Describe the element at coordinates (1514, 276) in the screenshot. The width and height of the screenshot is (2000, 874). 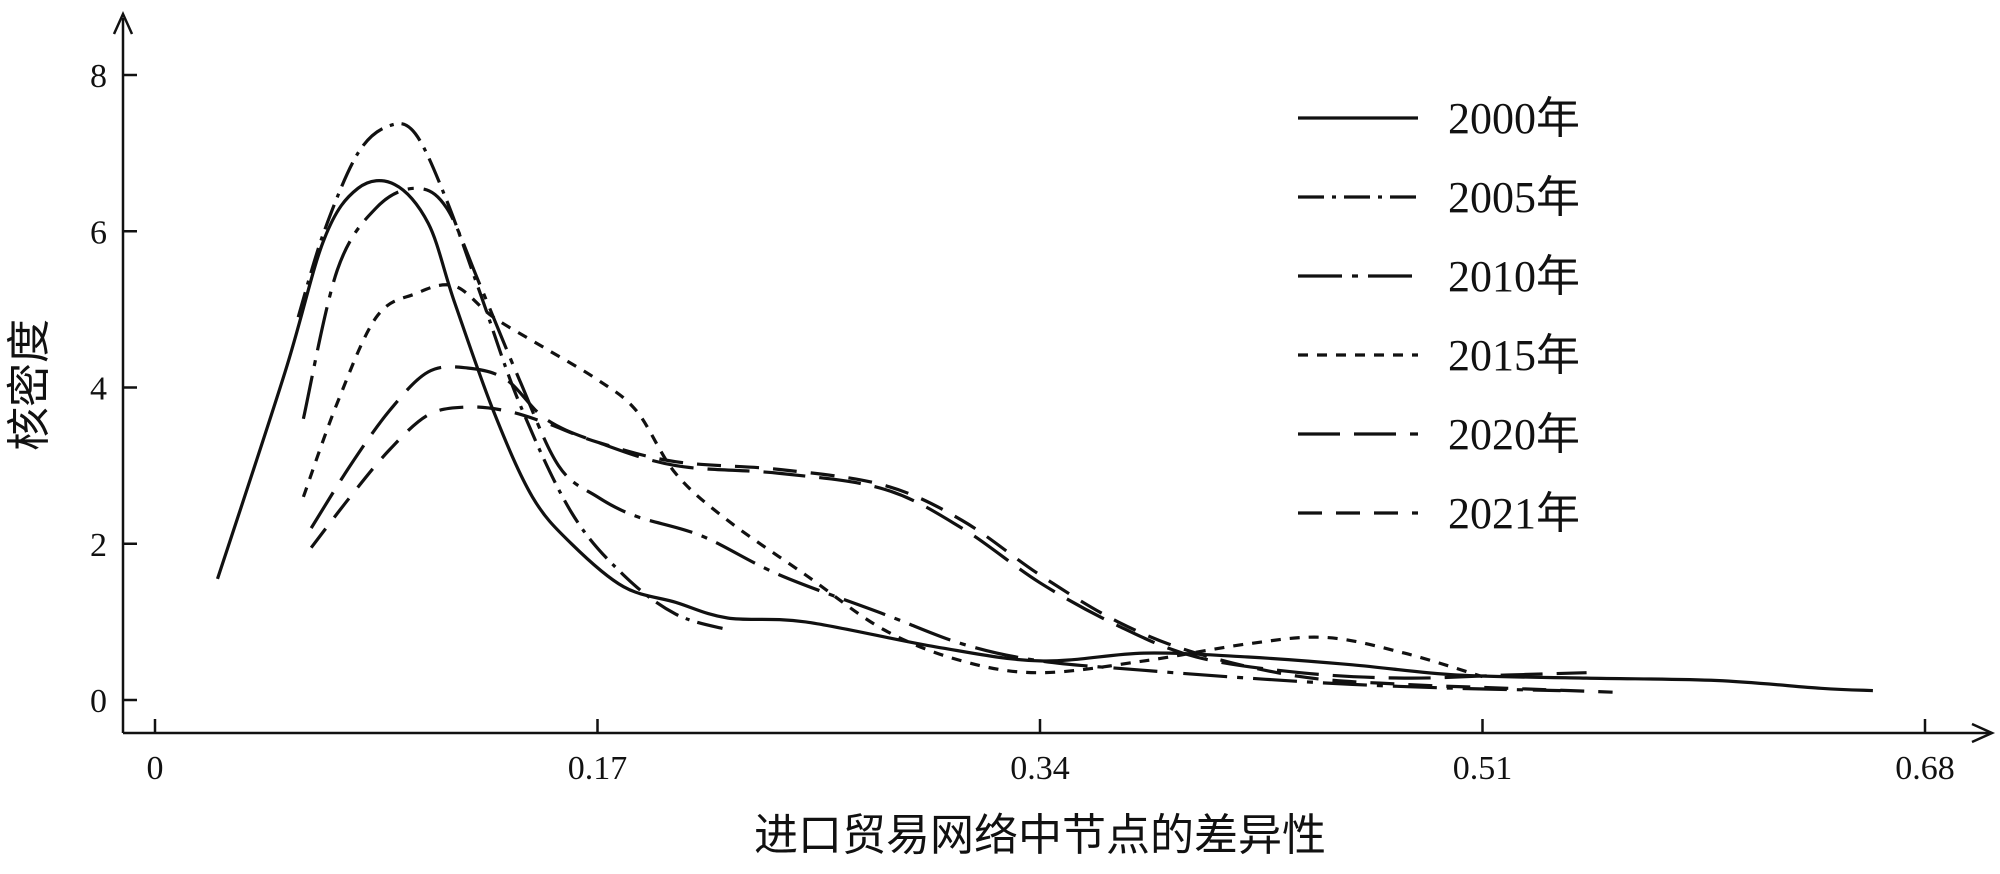
I see `legend-label: 2010年` at that location.